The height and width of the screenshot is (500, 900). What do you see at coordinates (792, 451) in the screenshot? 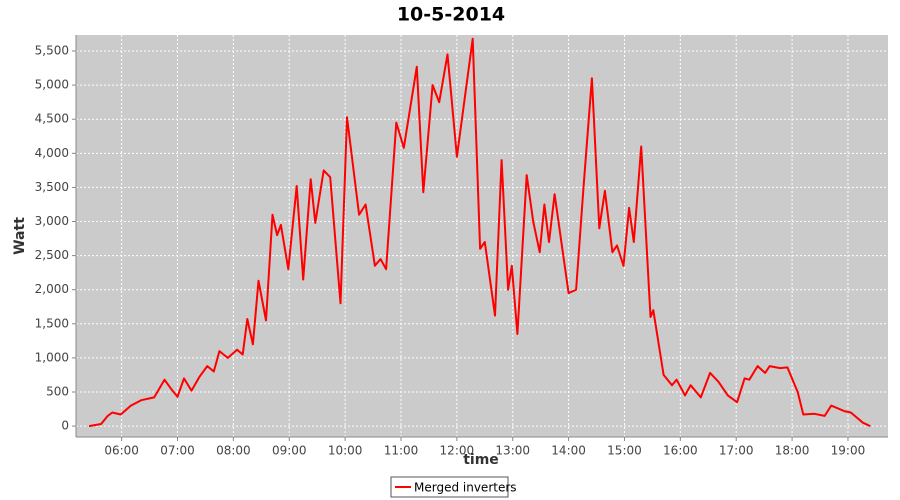
I see `x-tick-label: 18:00` at bounding box center [792, 451].